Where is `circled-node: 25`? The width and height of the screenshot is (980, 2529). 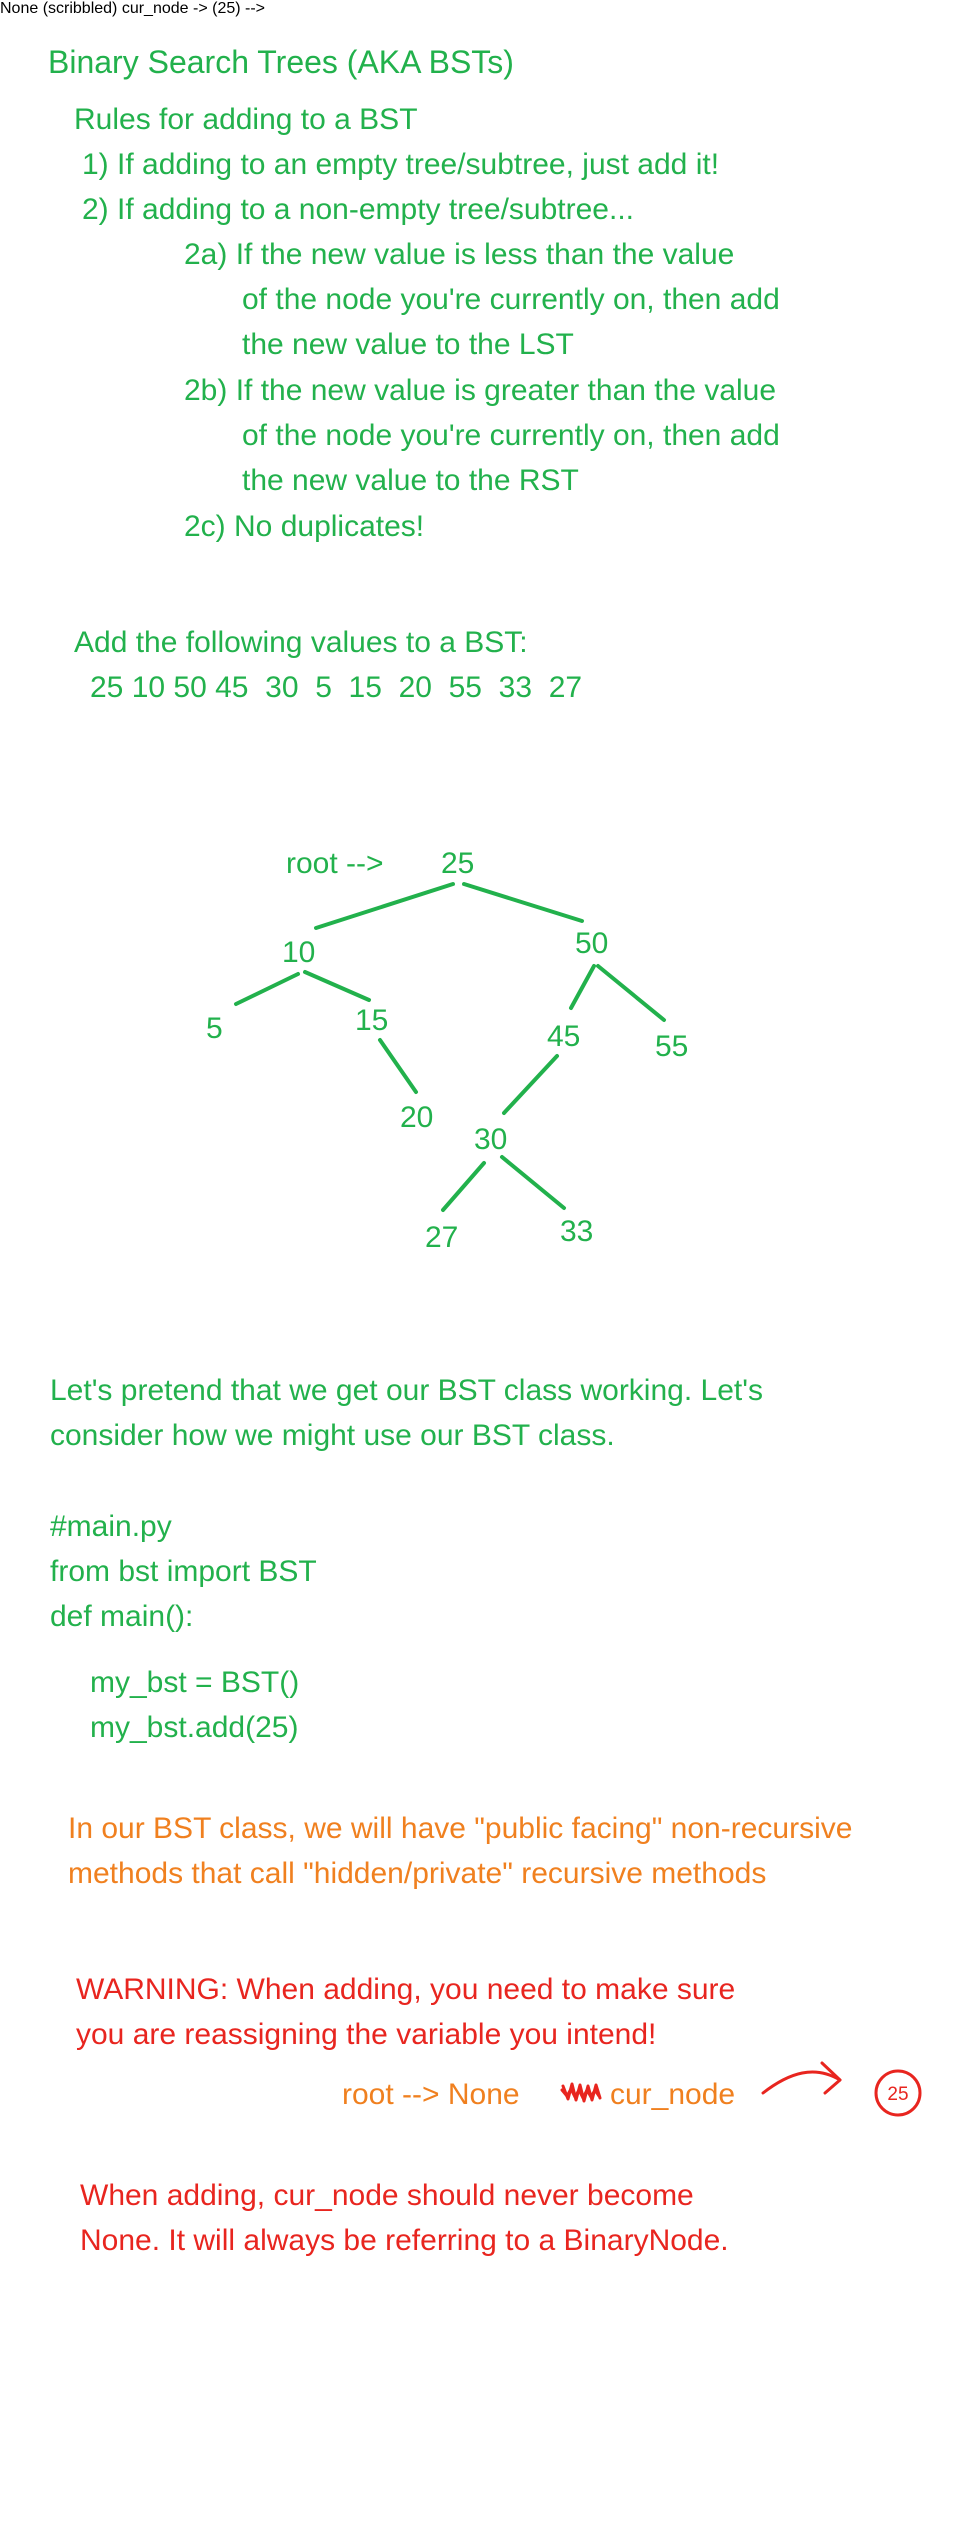
circled-node: 25 is located at coordinates (898, 2093).